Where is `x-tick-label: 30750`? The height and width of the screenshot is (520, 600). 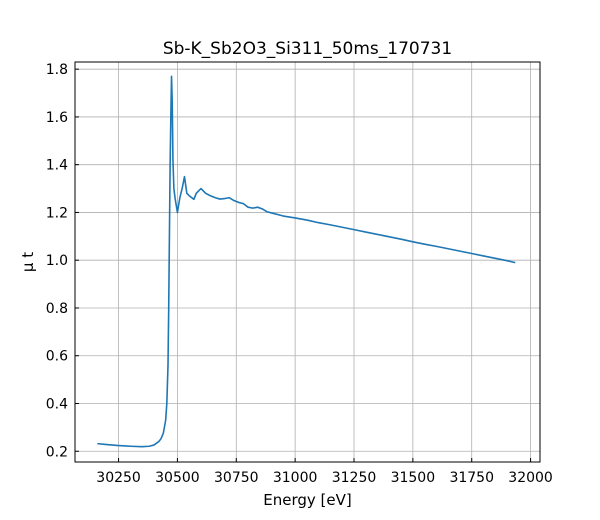 x-tick-label: 30750 is located at coordinates (236, 478).